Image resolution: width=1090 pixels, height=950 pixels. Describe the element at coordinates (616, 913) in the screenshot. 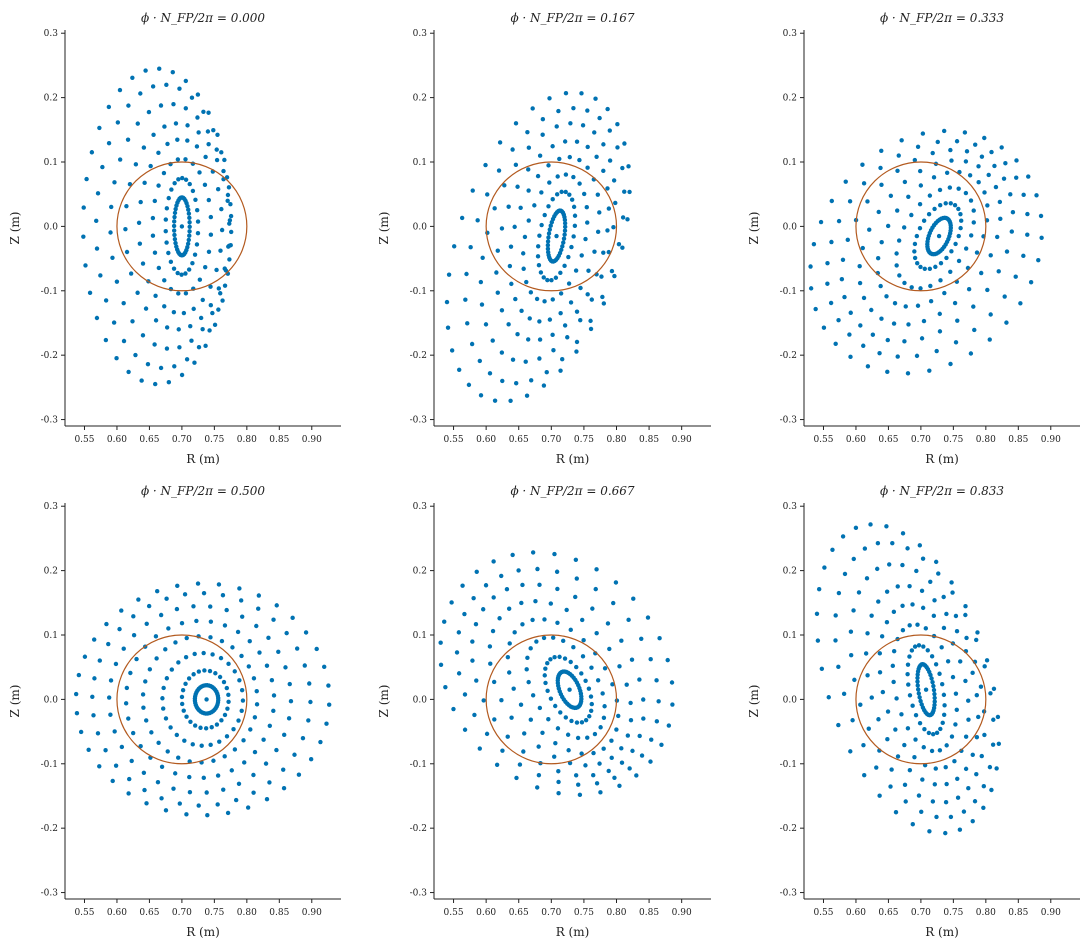

I see `x-tick-label: 0.80` at that location.